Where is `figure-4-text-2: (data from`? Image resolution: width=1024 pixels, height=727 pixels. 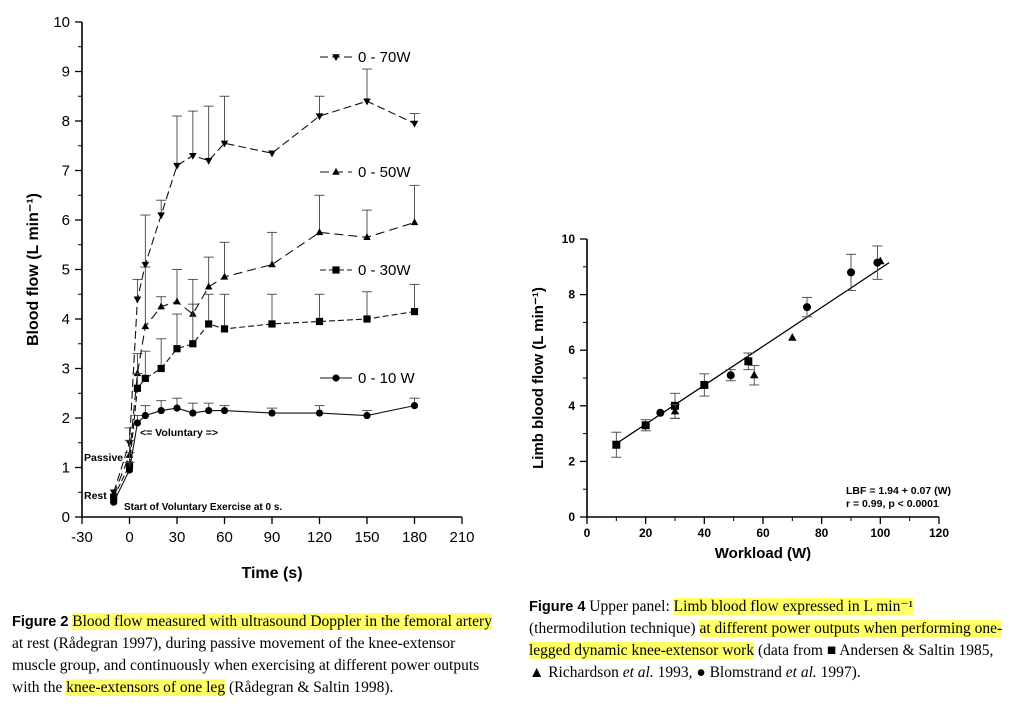 figure-4-text-2: (data from is located at coordinates (790, 650).